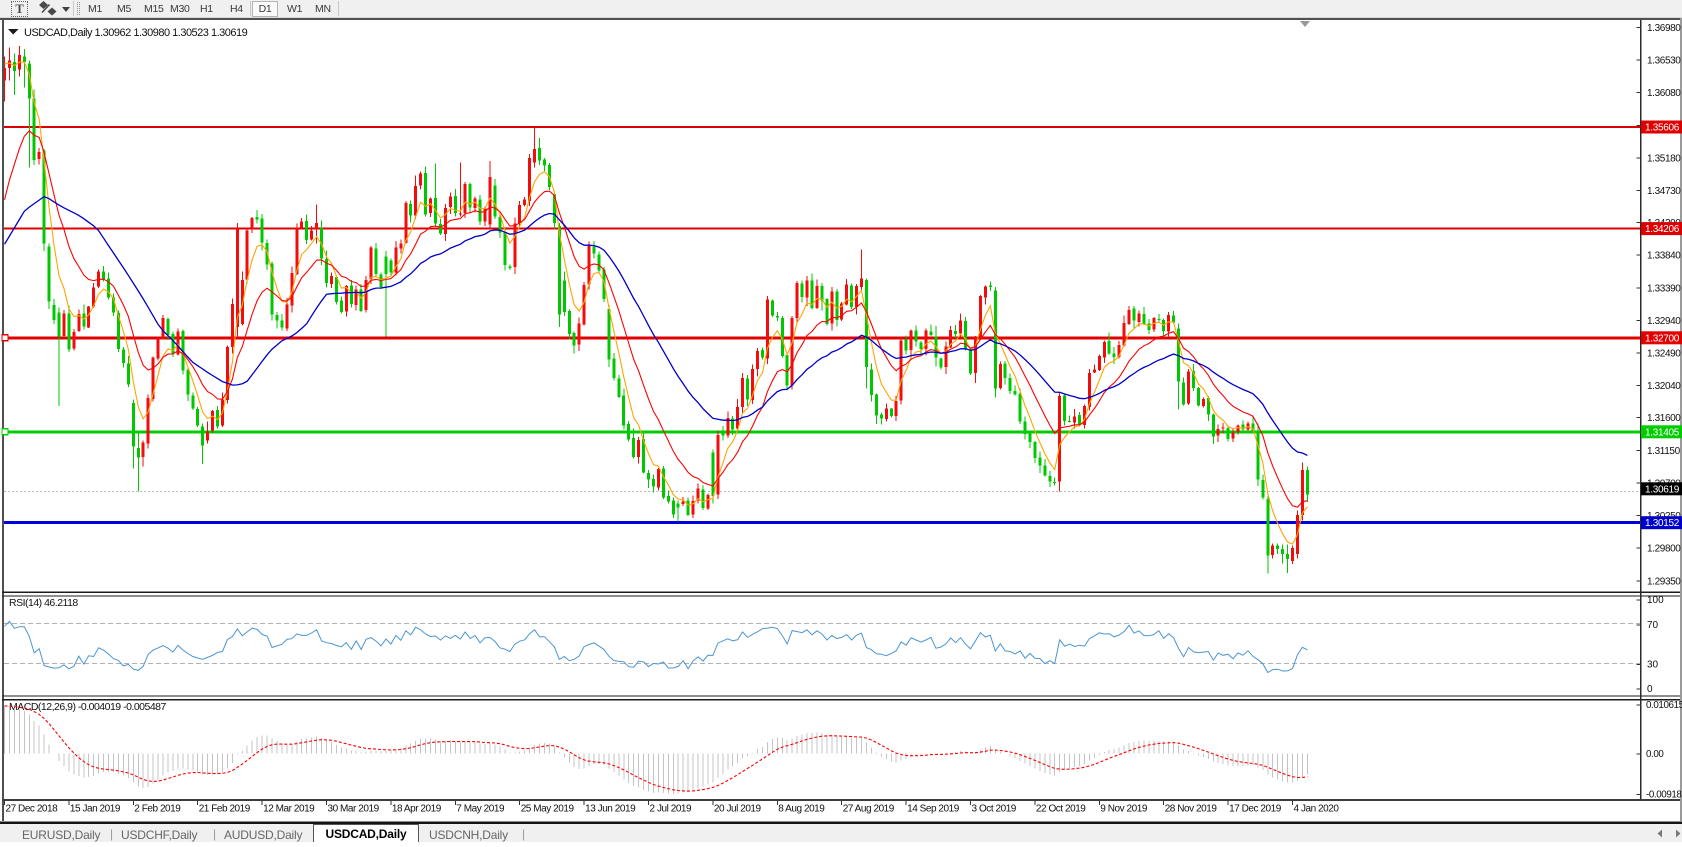 This screenshot has width=1682, height=847. What do you see at coordinates (1061, 809) in the screenshot?
I see `svg-text: 22 Oct 2019` at bounding box center [1061, 809].